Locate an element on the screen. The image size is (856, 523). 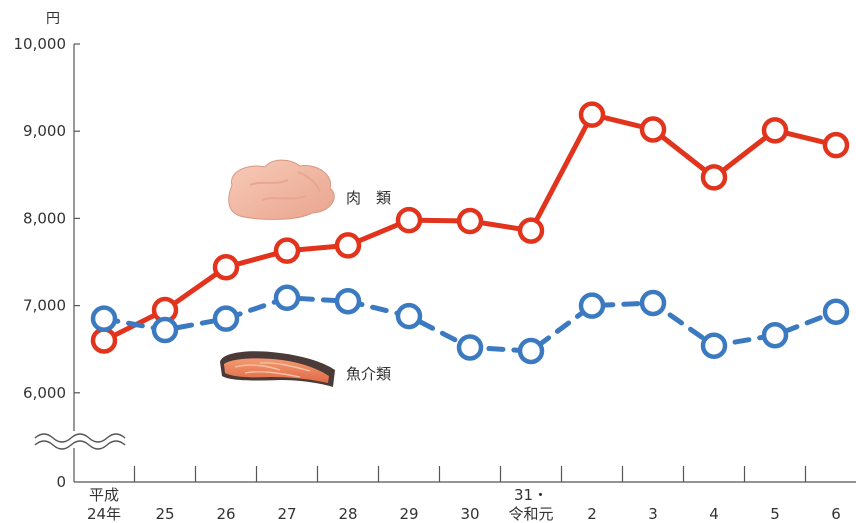
x-tick-label: 3 is located at coordinates (653, 514).